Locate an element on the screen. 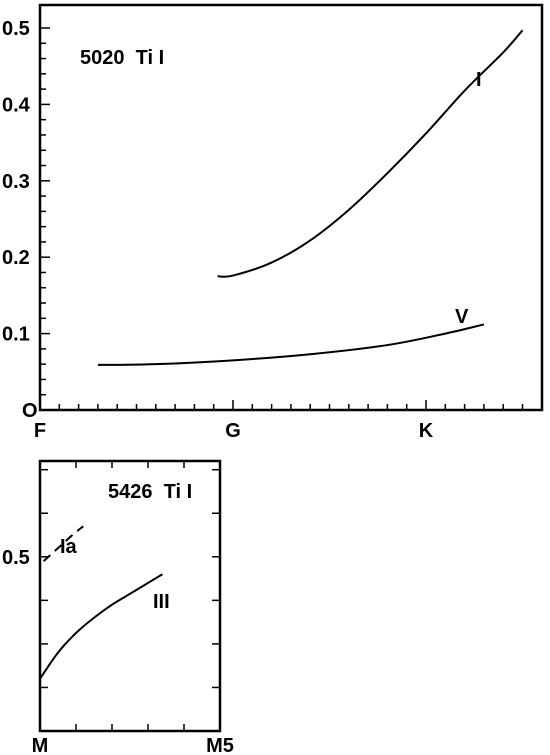 The height and width of the screenshot is (755, 550). y-tick-label: 0.2 is located at coordinates (16, 258).